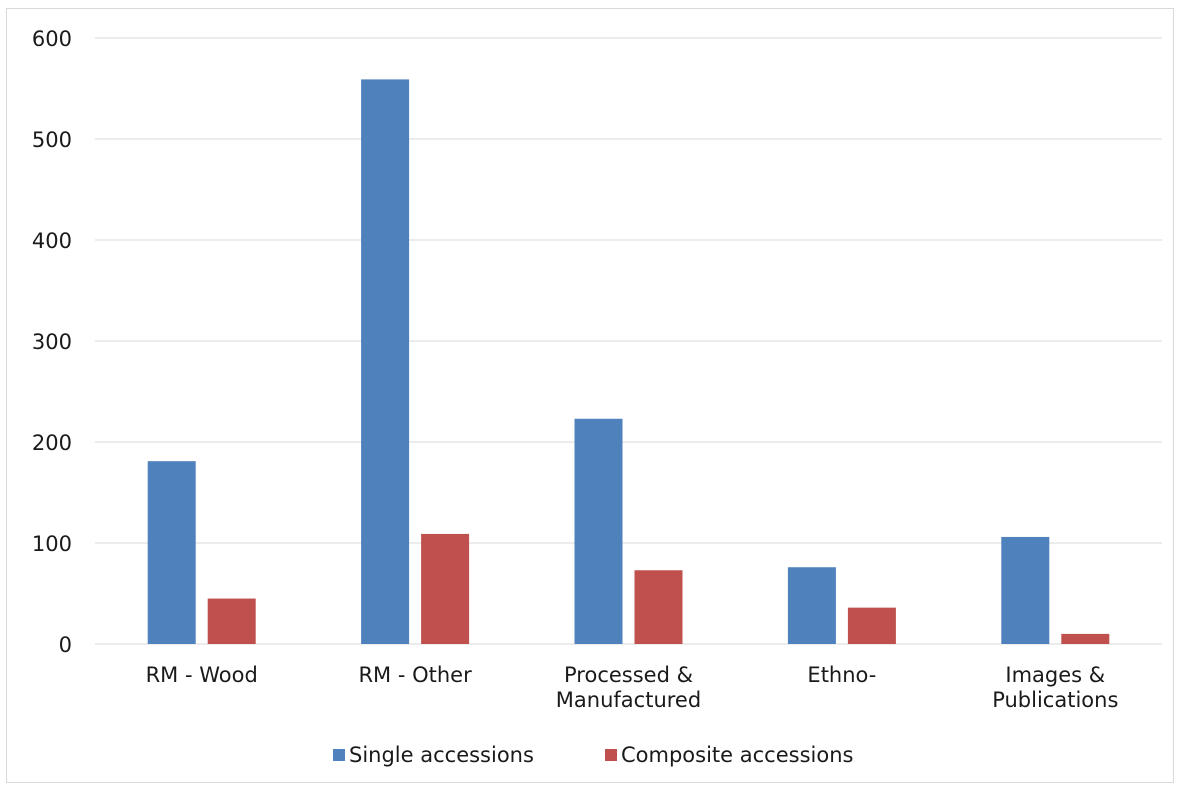 This screenshot has width=1182, height=789. I want to click on x-tick-label: Publications, so click(1055, 700).